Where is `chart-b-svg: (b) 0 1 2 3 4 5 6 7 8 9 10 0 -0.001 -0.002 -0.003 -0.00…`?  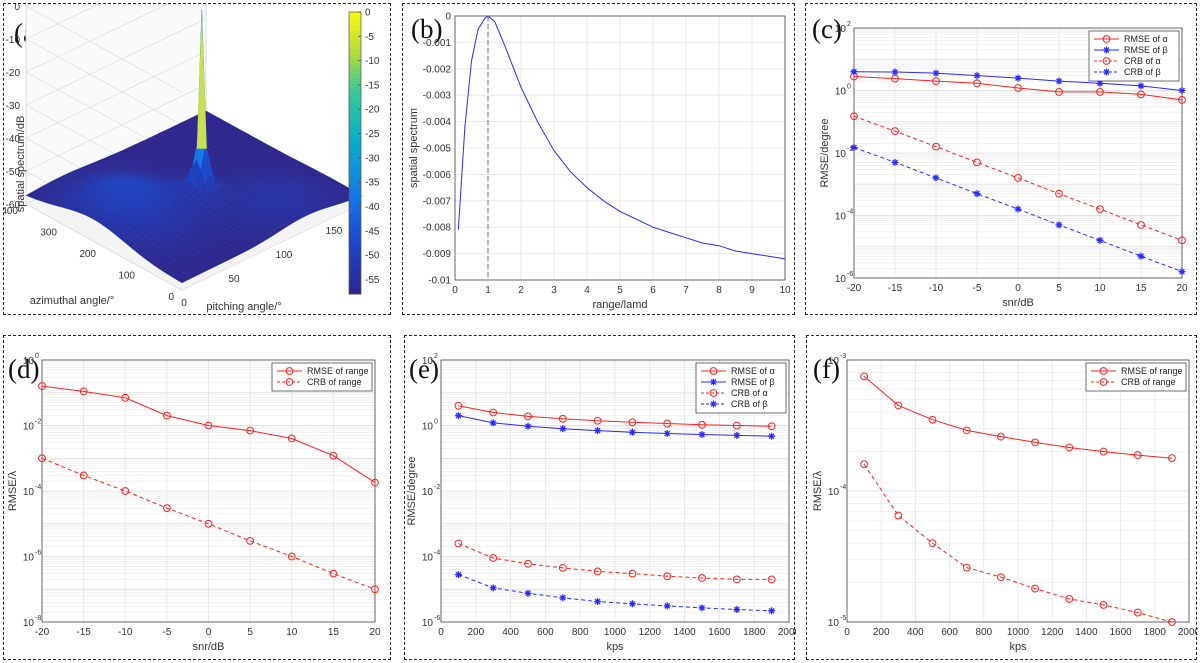
chart-b-svg: (b) 0 1 2 3 4 5 6 7 8 9 10 0 -0.001 -0.002 -0.003 -0.00… is located at coordinates (599, 162).